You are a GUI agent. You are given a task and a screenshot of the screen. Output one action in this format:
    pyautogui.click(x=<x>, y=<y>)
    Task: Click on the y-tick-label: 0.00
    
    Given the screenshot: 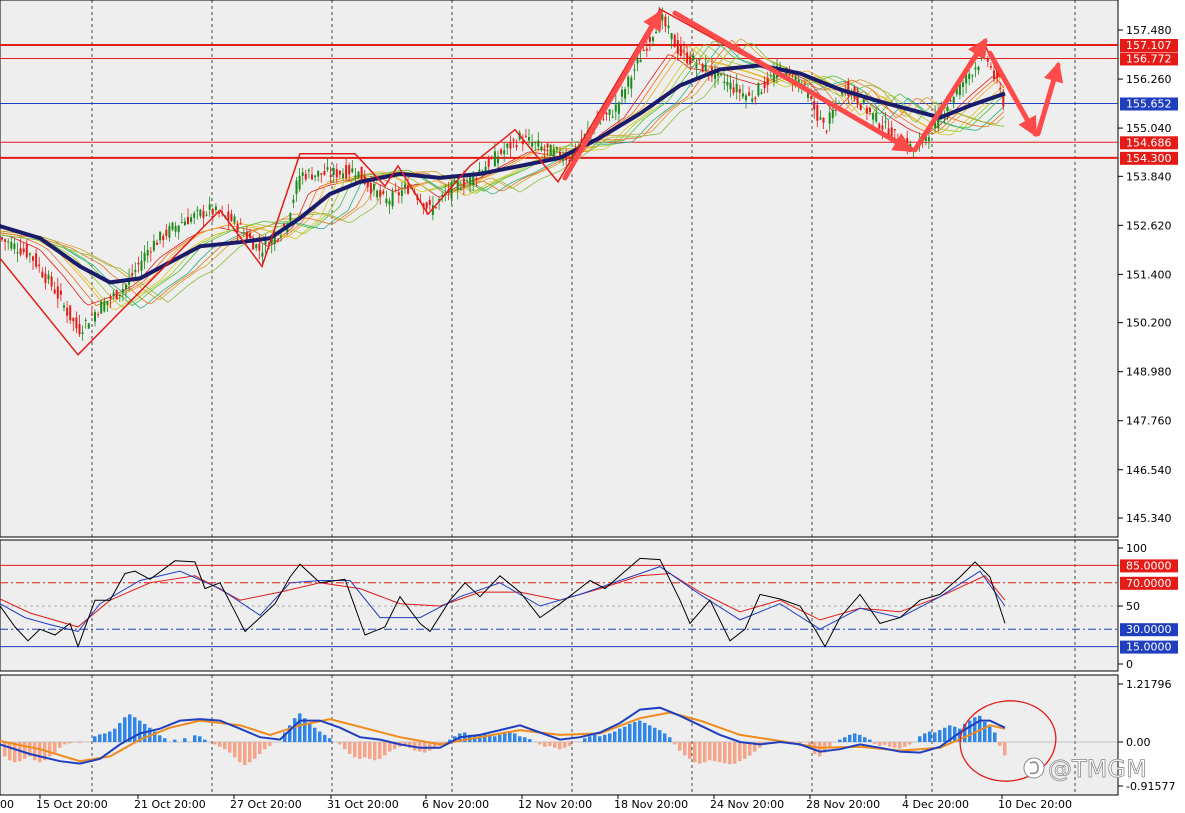 What is the action you would take?
    pyautogui.click(x=1138, y=742)
    